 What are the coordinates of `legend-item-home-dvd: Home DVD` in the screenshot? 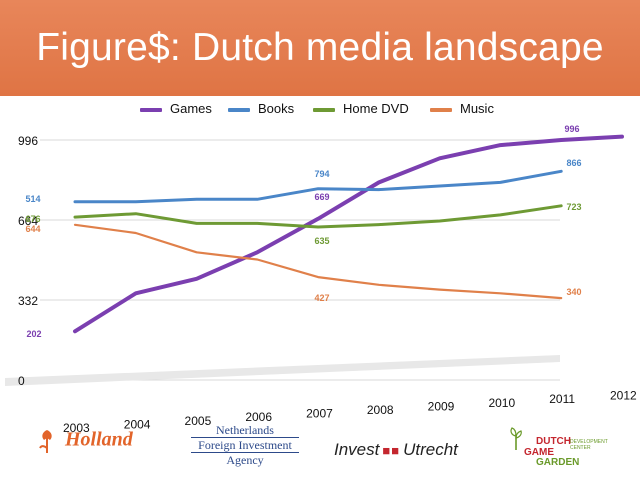 It's located at (361, 108).